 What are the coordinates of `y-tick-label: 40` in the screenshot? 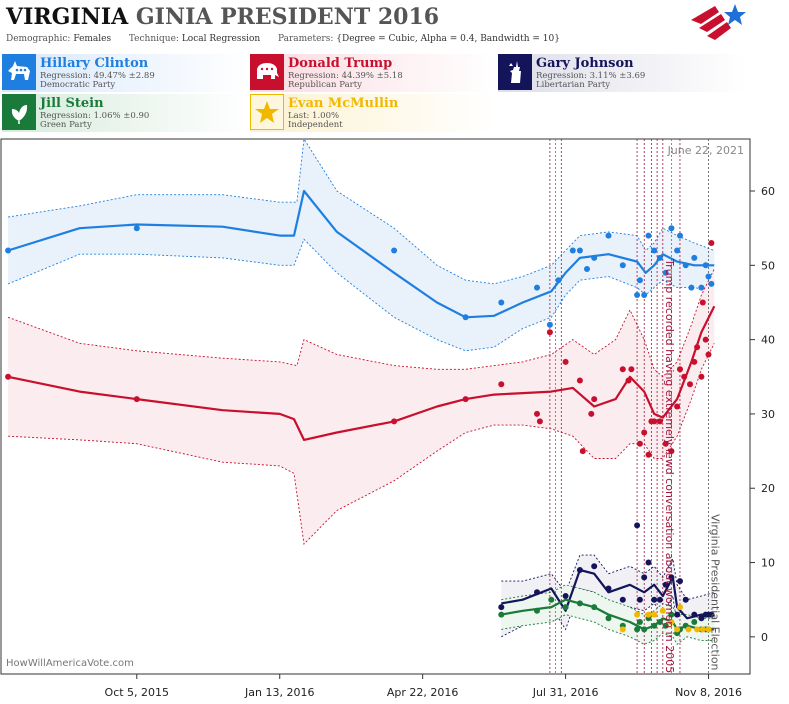 It's located at (768, 340).